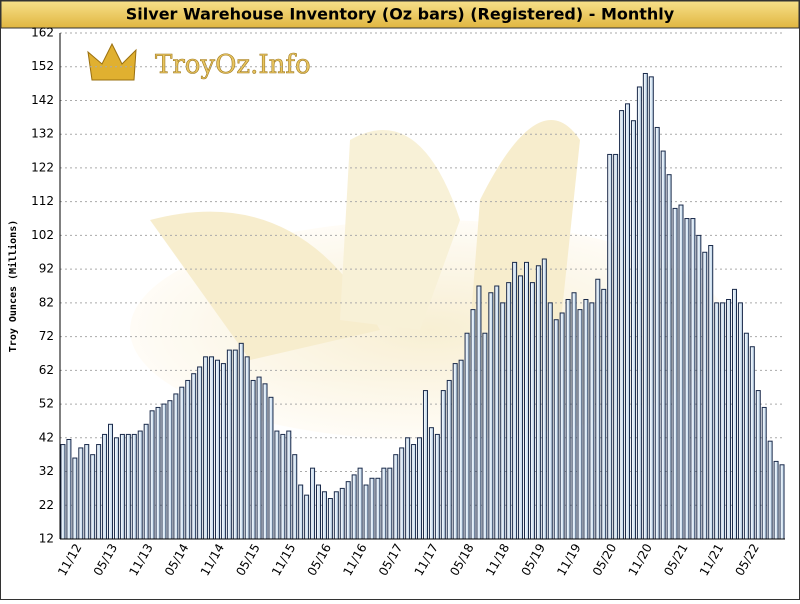  What do you see at coordinates (42, 66) in the screenshot?
I see `y-tick-label: 152` at bounding box center [42, 66].